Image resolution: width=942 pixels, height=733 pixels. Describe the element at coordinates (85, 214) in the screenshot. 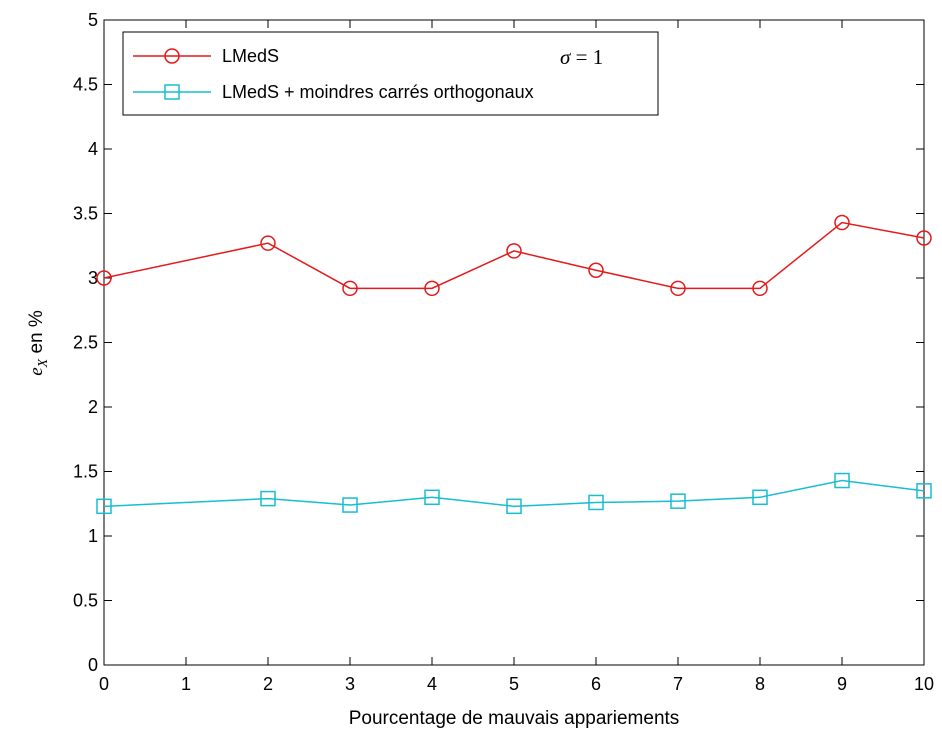

I see `y-tick-label: 3.5` at that location.